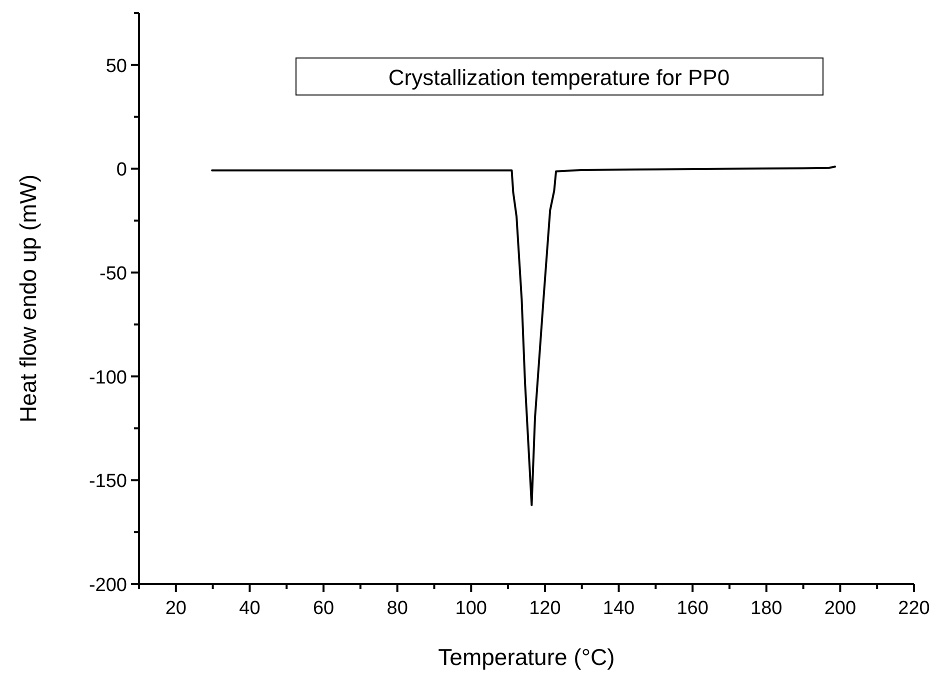 Image resolution: width=935 pixels, height=673 pixels. I want to click on y-axis-title: Heat flow endo up (mW), so click(28, 298).